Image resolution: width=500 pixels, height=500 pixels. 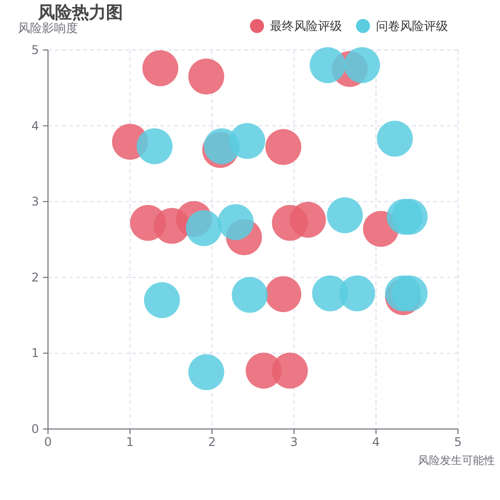 What do you see at coordinates (35, 50) in the screenshot?
I see `y-tick-label: 5` at bounding box center [35, 50].